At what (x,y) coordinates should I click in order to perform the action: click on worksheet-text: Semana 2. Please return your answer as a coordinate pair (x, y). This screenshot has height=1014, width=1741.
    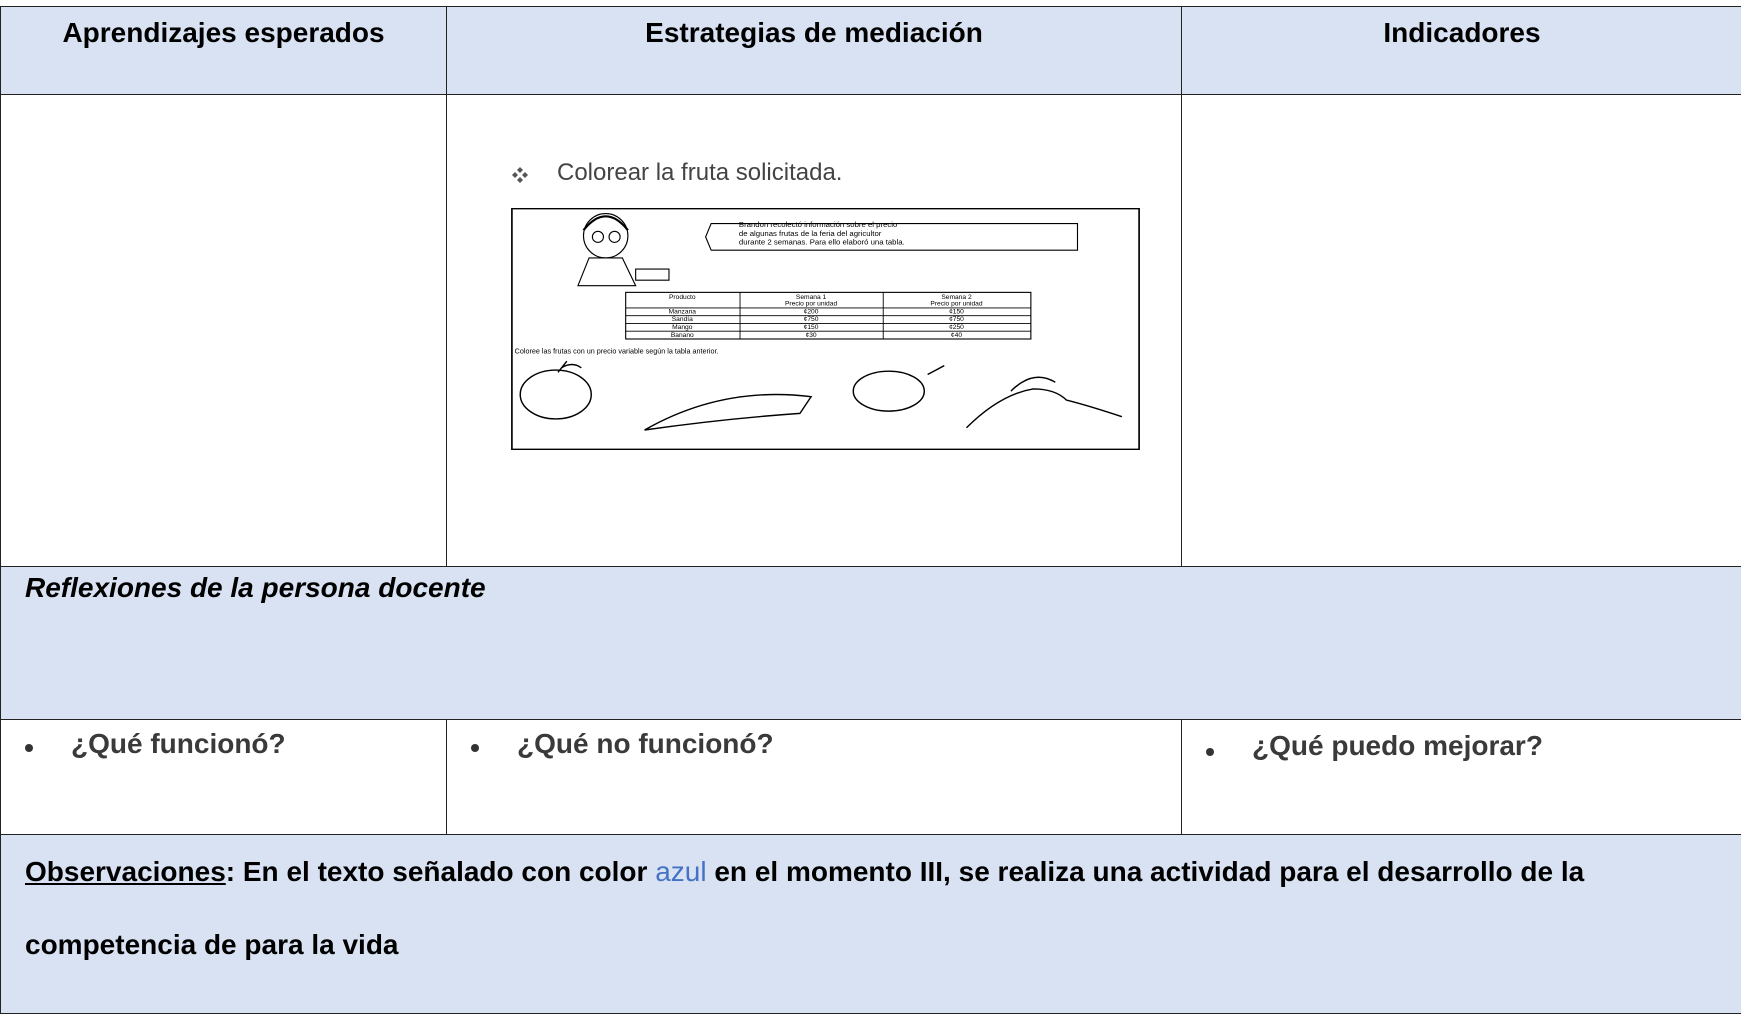
    Looking at the image, I should click on (956, 297).